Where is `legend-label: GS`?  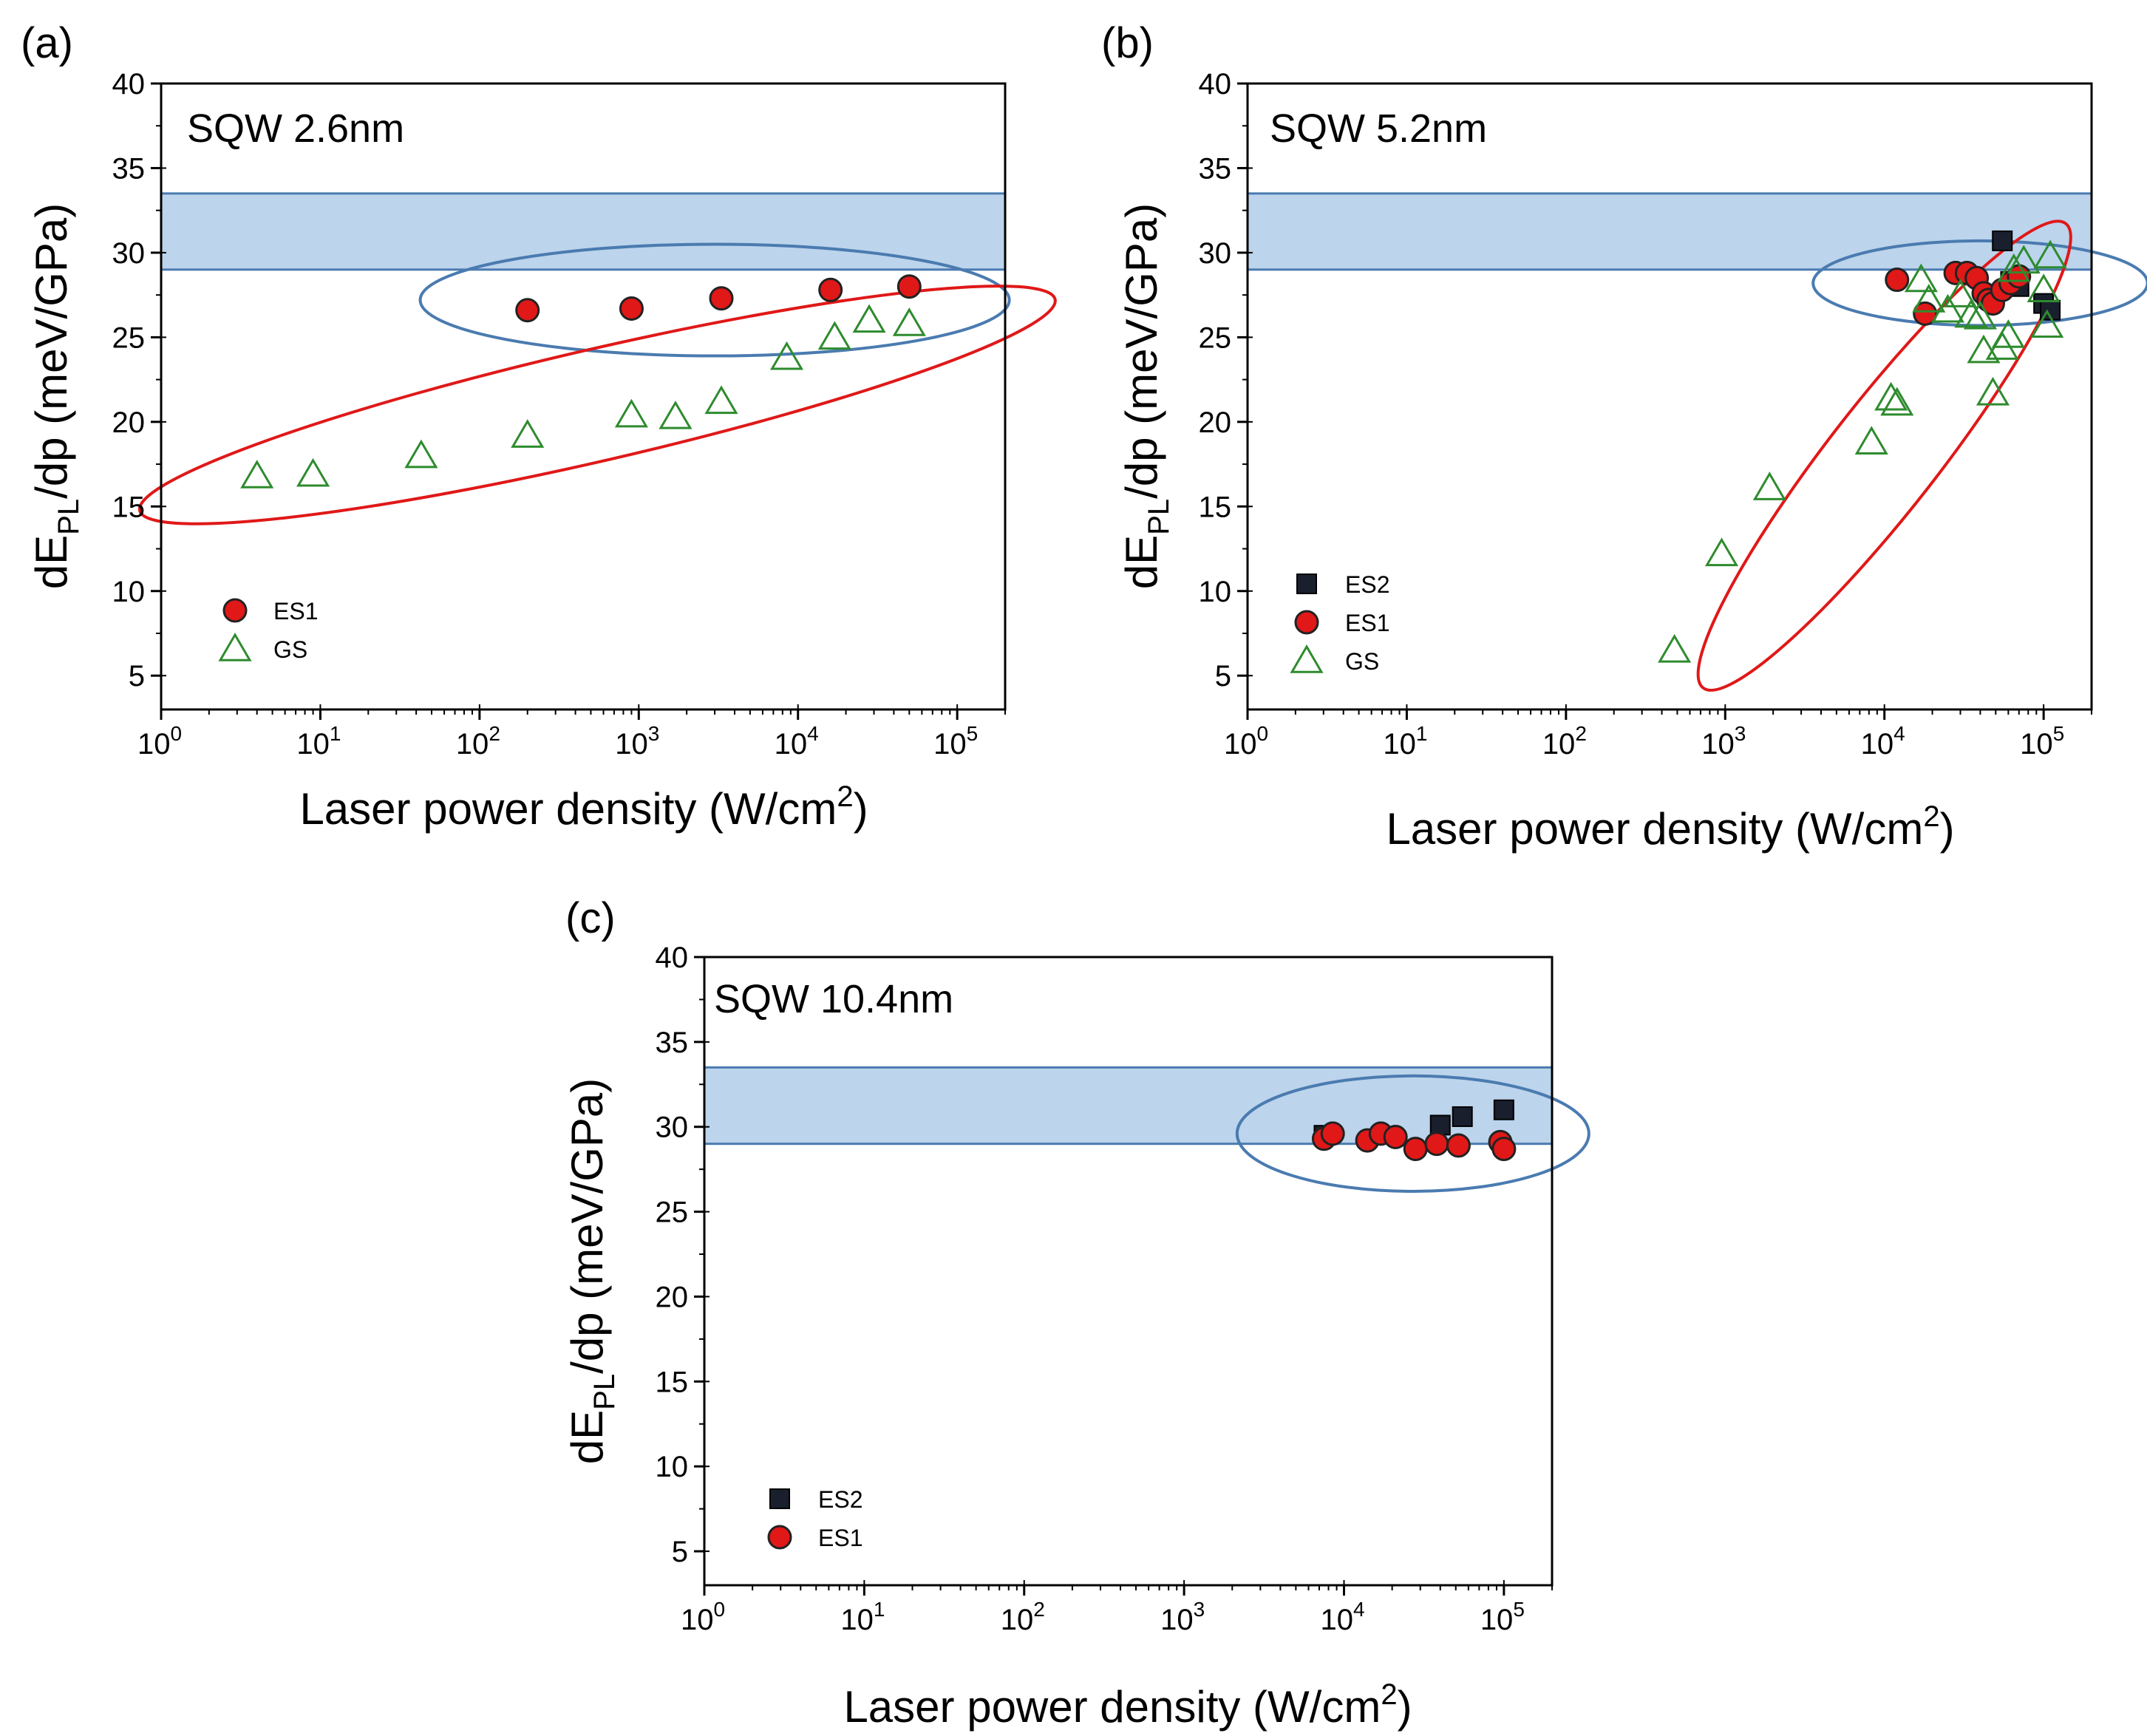 legend-label: GS is located at coordinates (1362, 661).